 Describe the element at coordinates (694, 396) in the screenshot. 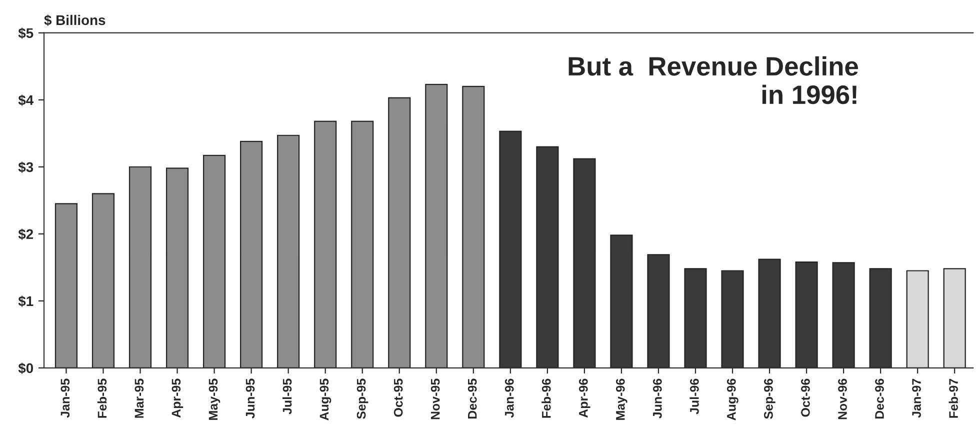

I see `x-tick-label: Jul-96` at that location.